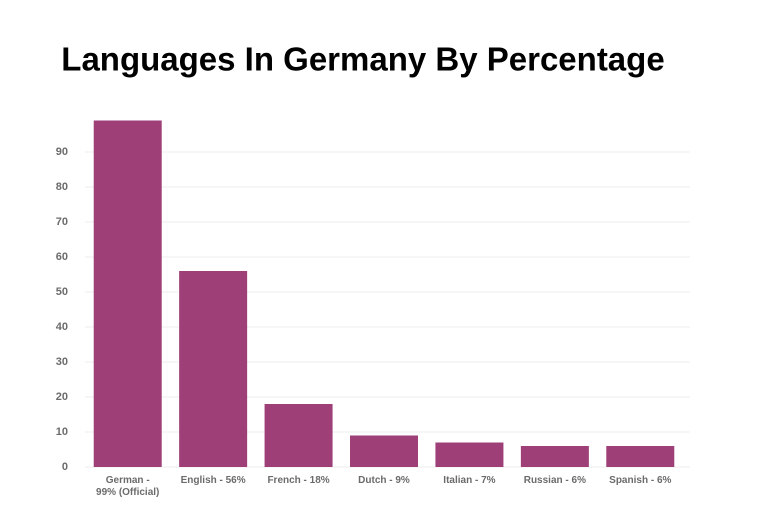 This screenshot has height=511, width=768. What do you see at coordinates (65, 467) in the screenshot?
I see `y-tick-label: 0` at bounding box center [65, 467].